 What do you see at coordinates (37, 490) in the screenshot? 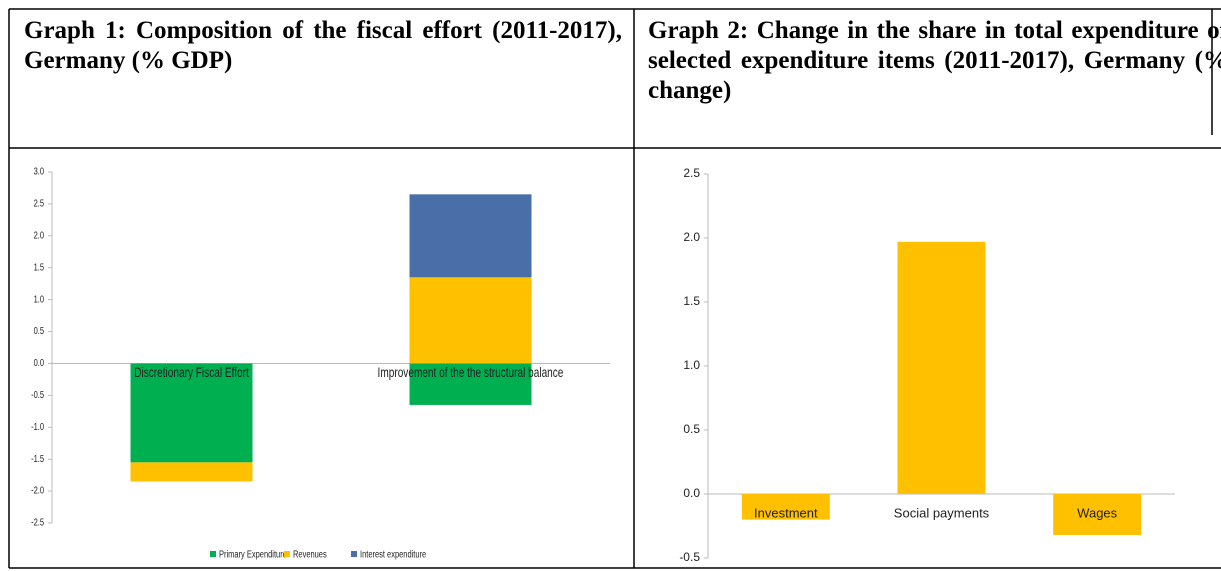
I see `y-tick-label: -2.0` at bounding box center [37, 490].